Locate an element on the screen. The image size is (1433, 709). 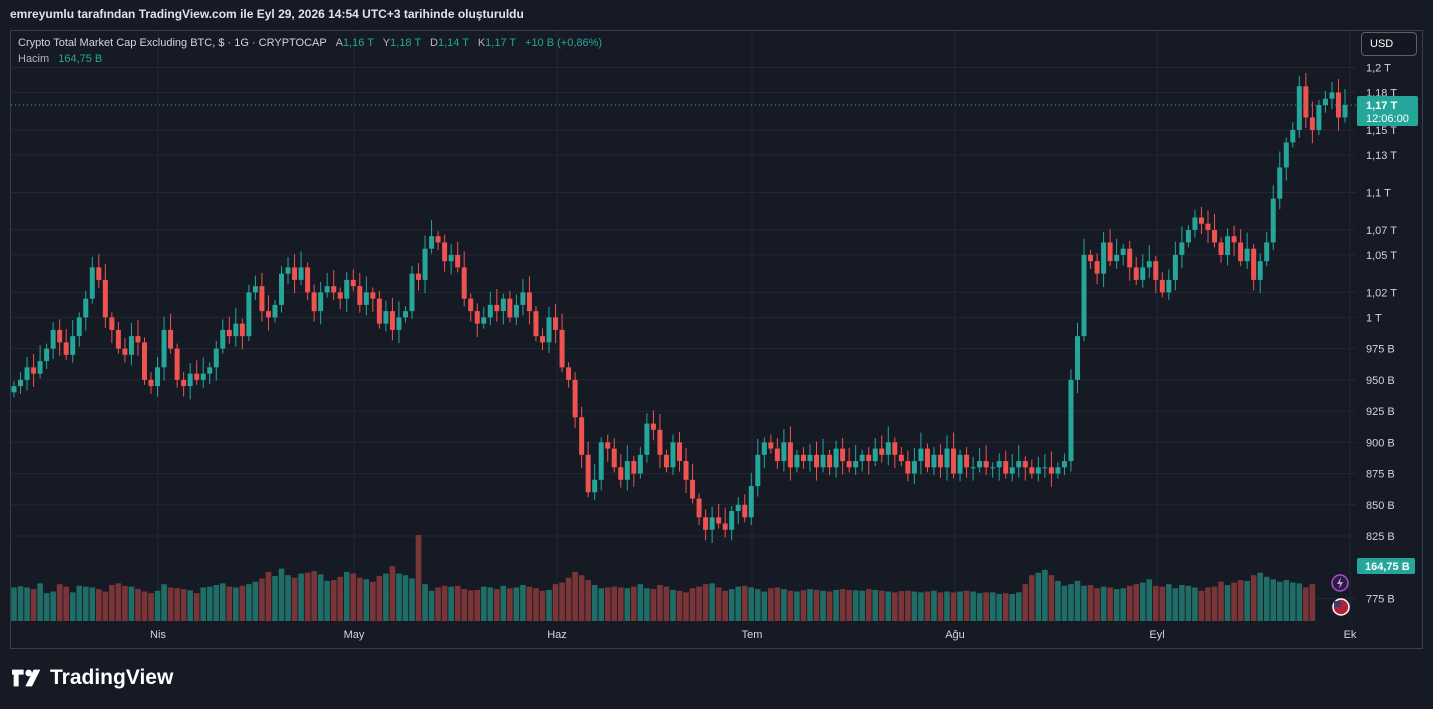
x-tick-label: Tem is located at coordinates (752, 635).